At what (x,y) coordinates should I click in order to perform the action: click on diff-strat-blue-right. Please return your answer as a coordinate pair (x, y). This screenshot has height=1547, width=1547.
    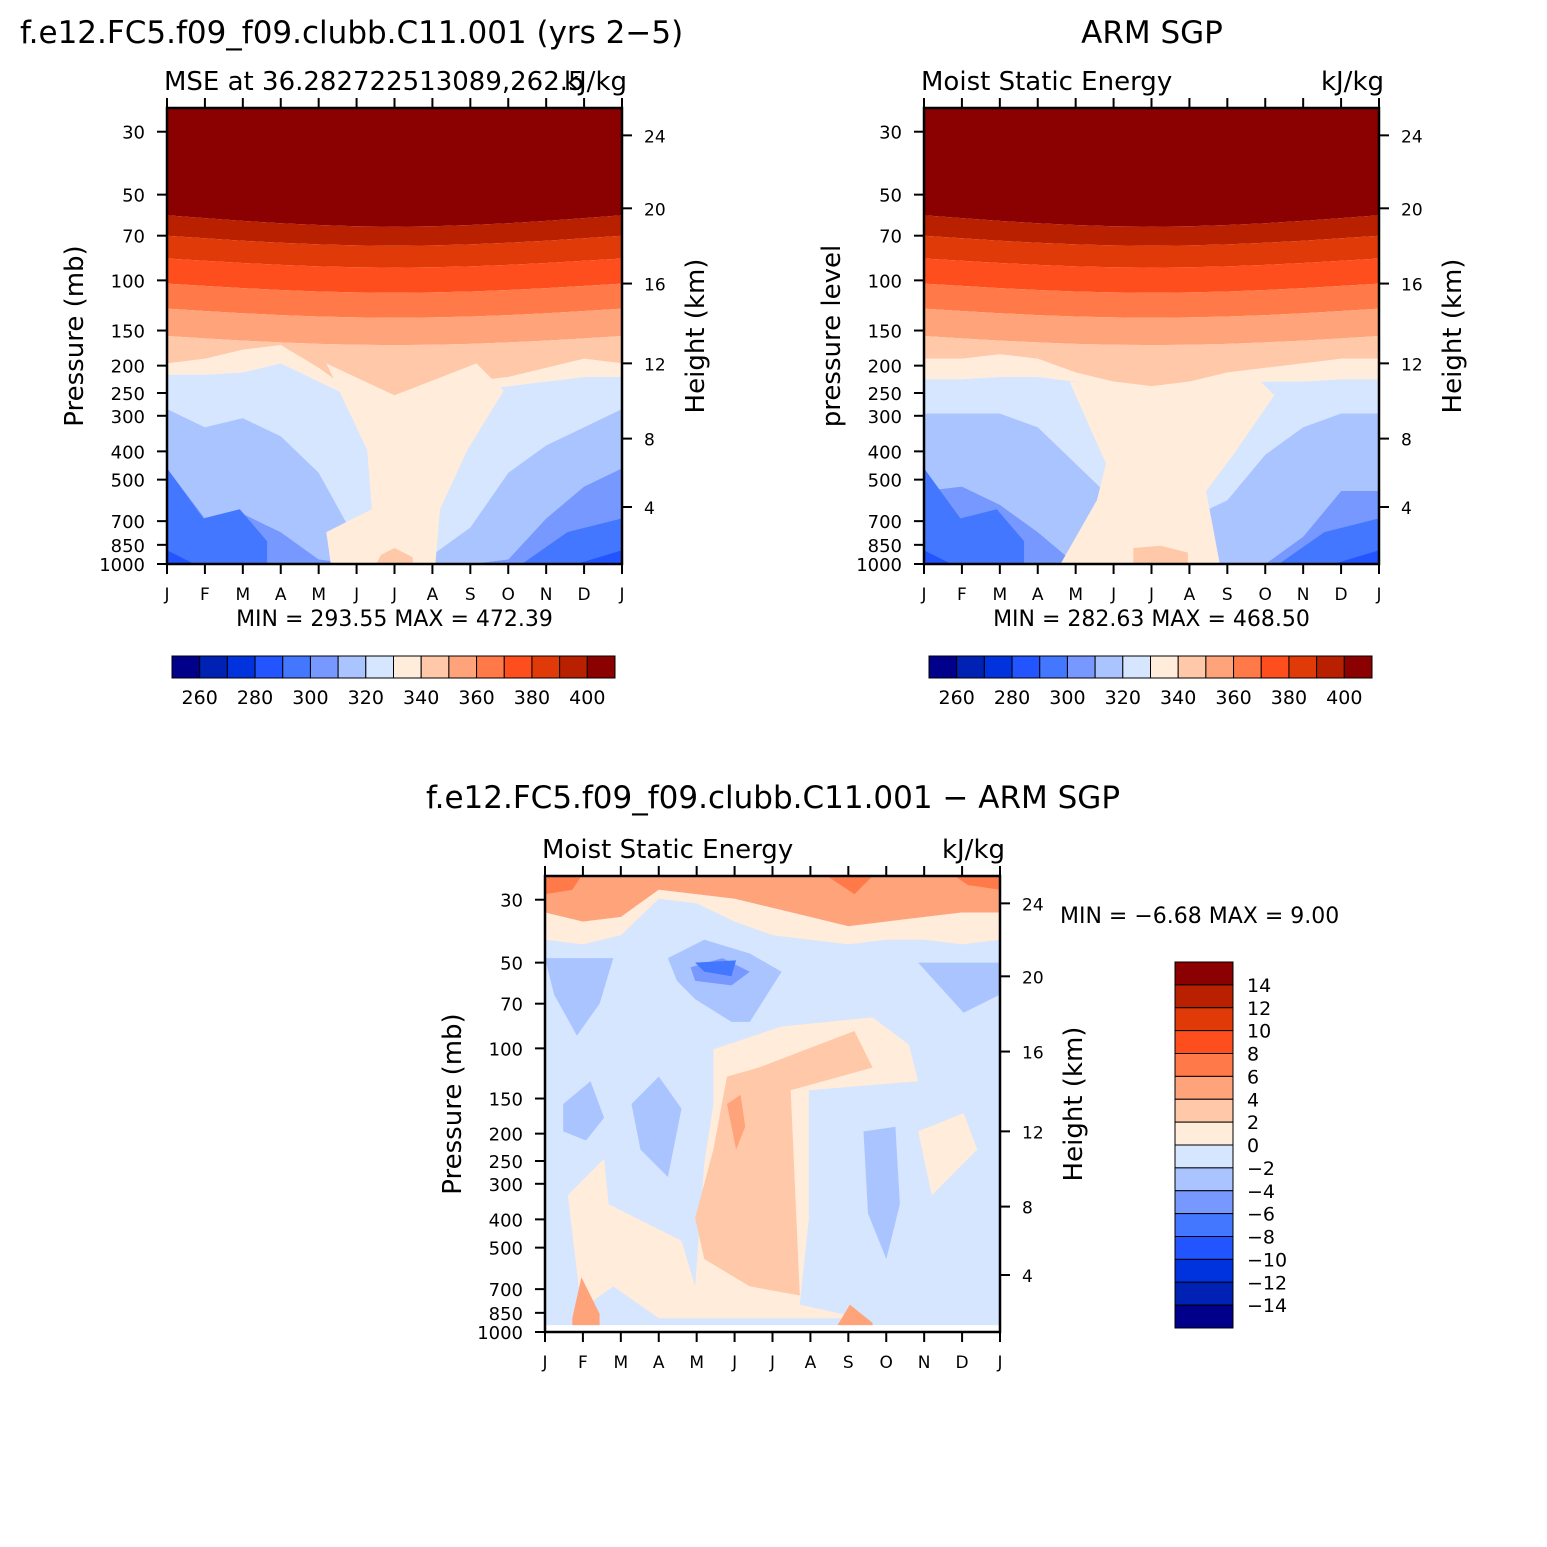
    Looking at the image, I should click on (959, 987).